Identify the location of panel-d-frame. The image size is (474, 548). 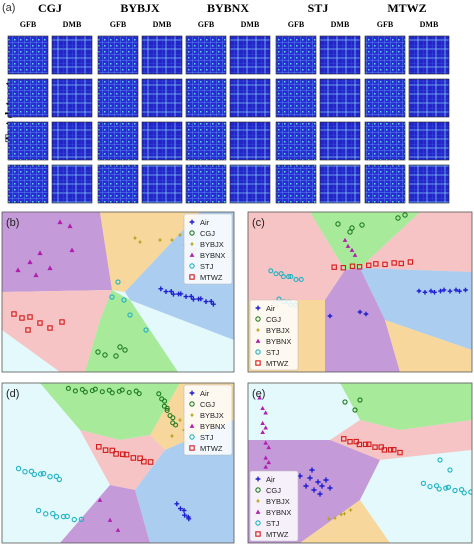
(118, 463).